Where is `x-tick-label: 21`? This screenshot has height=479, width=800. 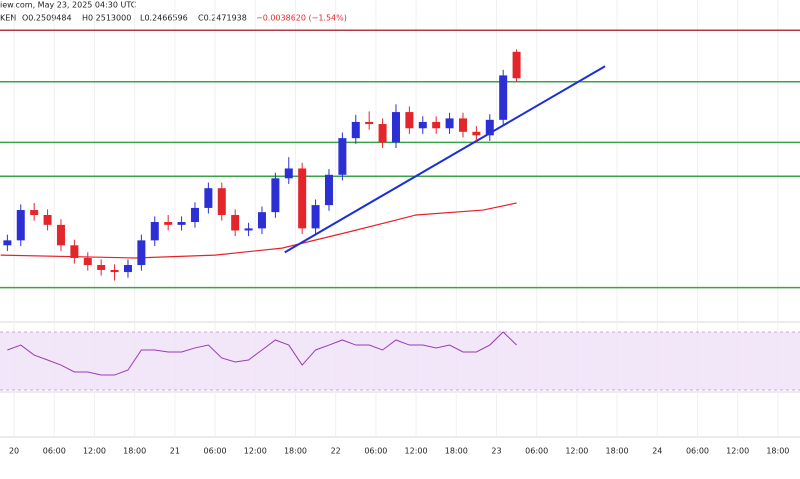
x-tick-label: 21 is located at coordinates (175, 451).